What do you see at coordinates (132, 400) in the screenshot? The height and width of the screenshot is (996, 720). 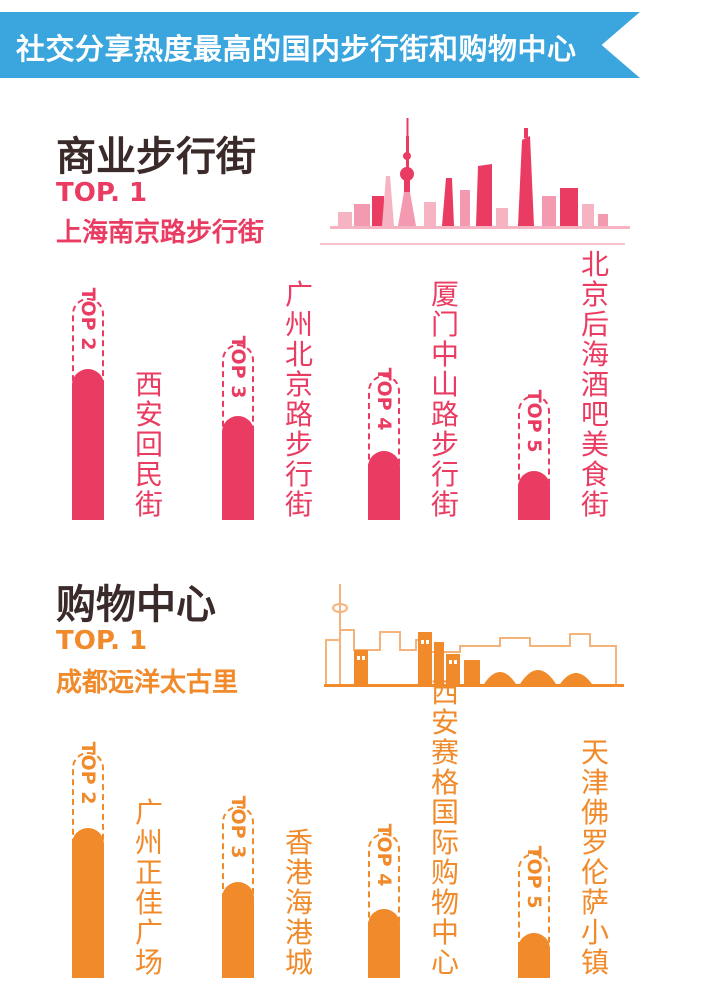 I see `rank-item-top2: TOP 2 西安回民街` at bounding box center [132, 400].